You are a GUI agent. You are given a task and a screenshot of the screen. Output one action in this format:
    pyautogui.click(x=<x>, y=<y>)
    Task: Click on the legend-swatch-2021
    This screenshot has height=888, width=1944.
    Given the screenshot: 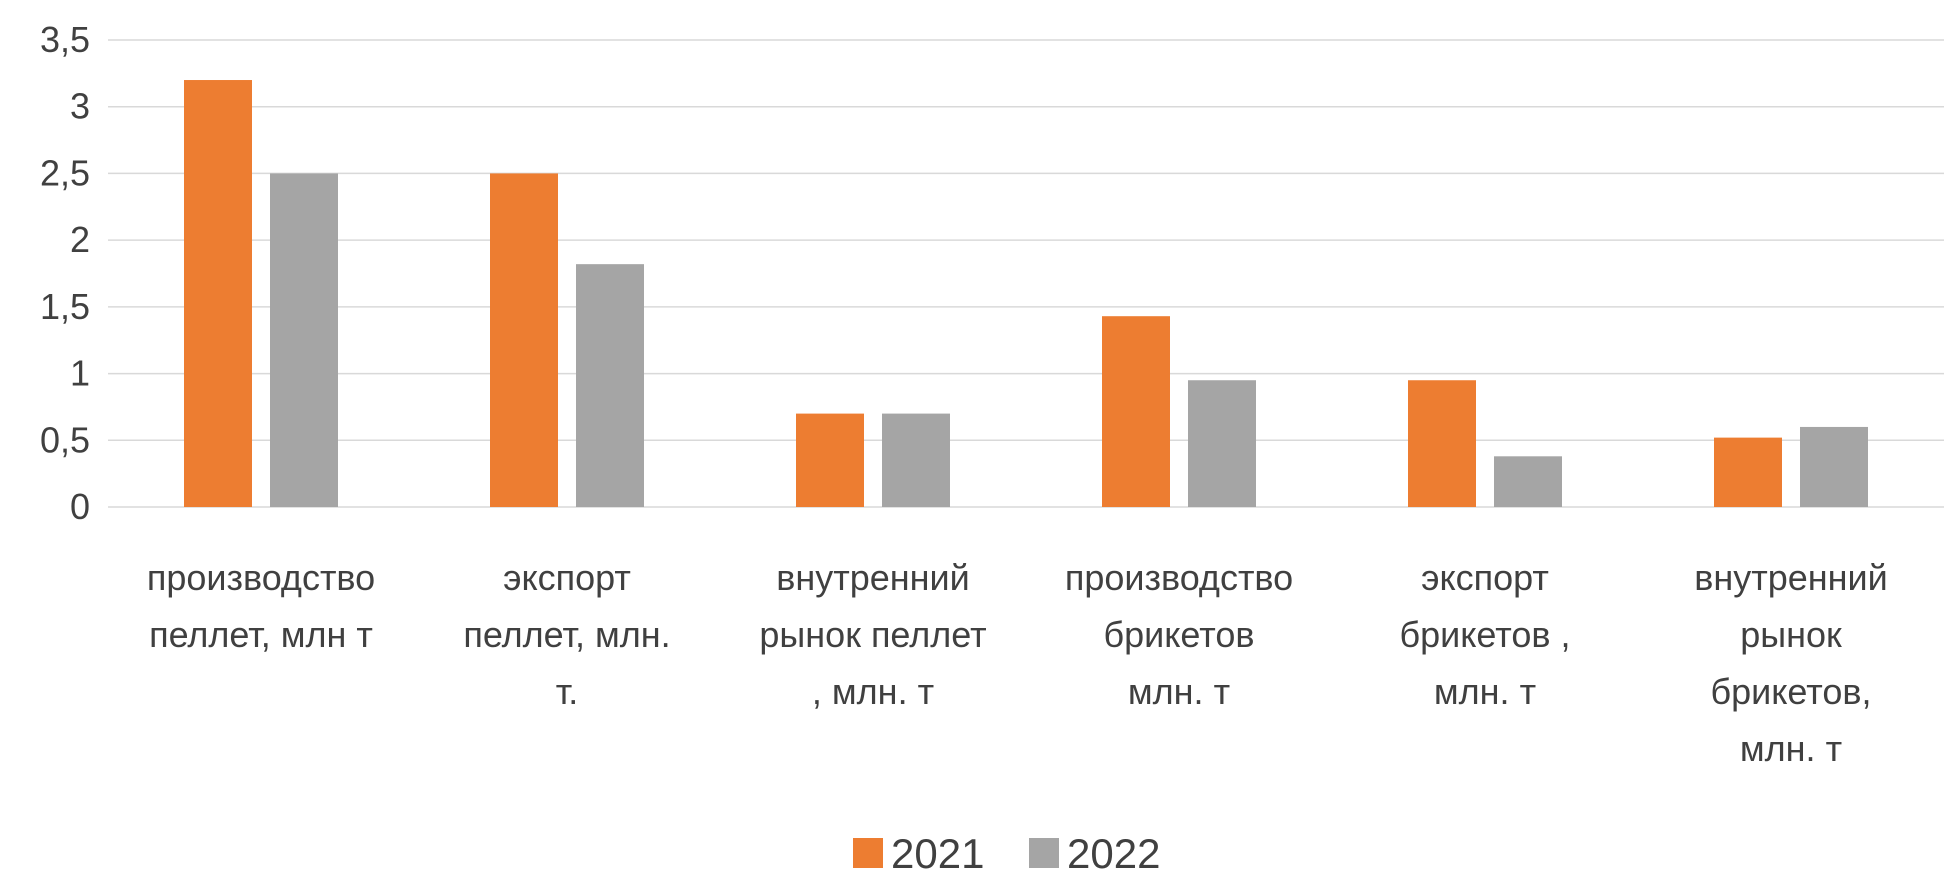 What is the action you would take?
    pyautogui.click(x=868, y=853)
    